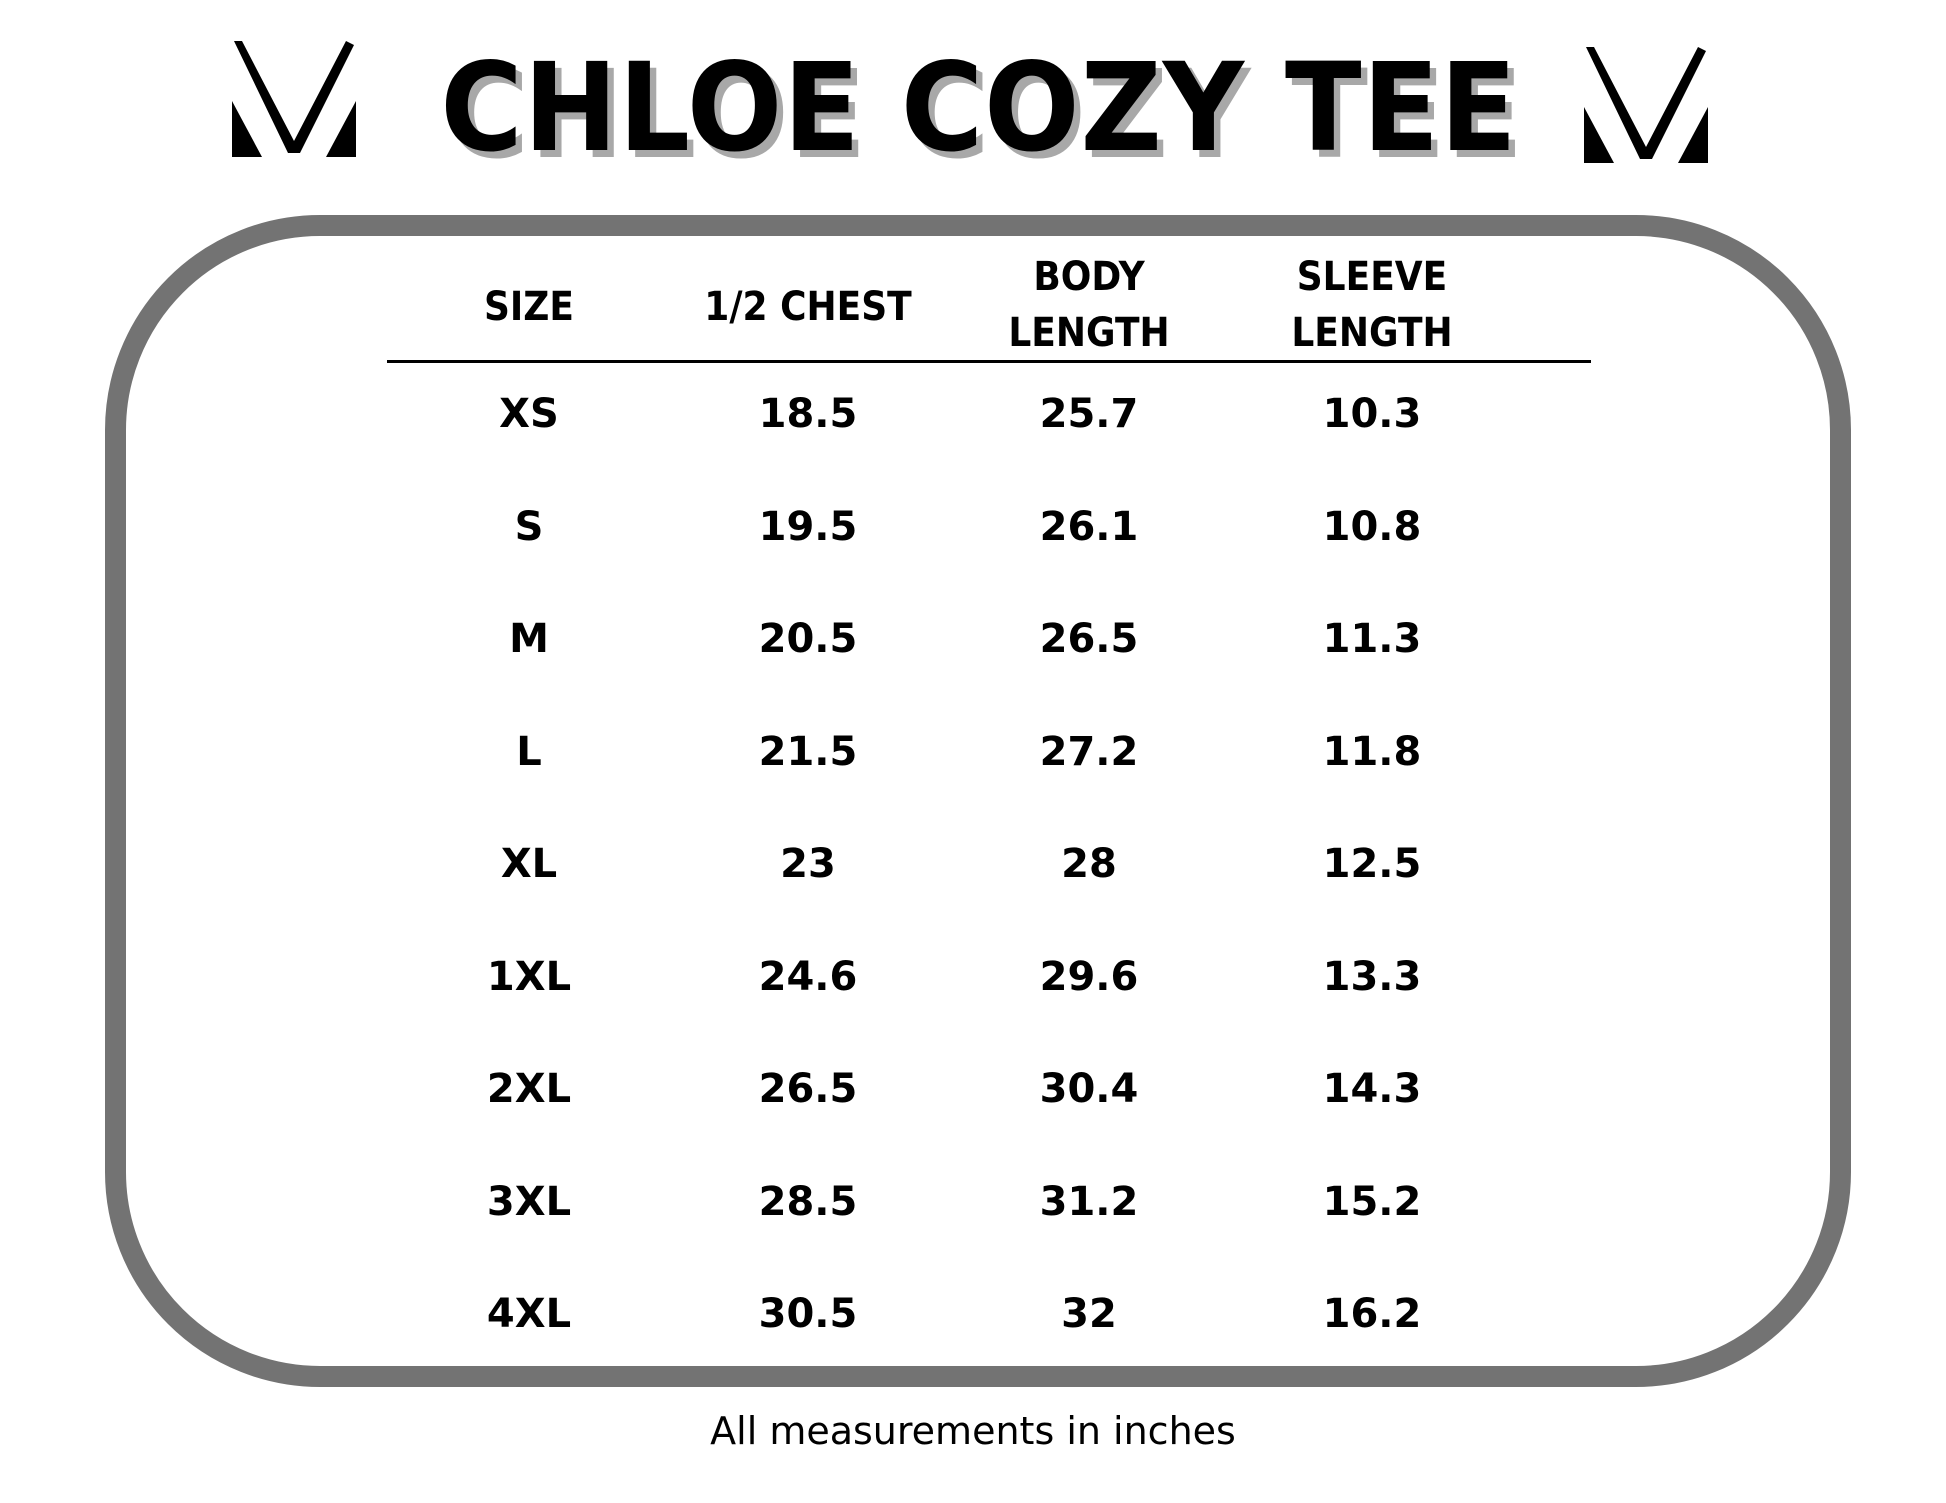 The height and width of the screenshot is (1503, 1946). Describe the element at coordinates (1372, 751) in the screenshot. I see `sleeve-length-cell: 11.8` at that location.